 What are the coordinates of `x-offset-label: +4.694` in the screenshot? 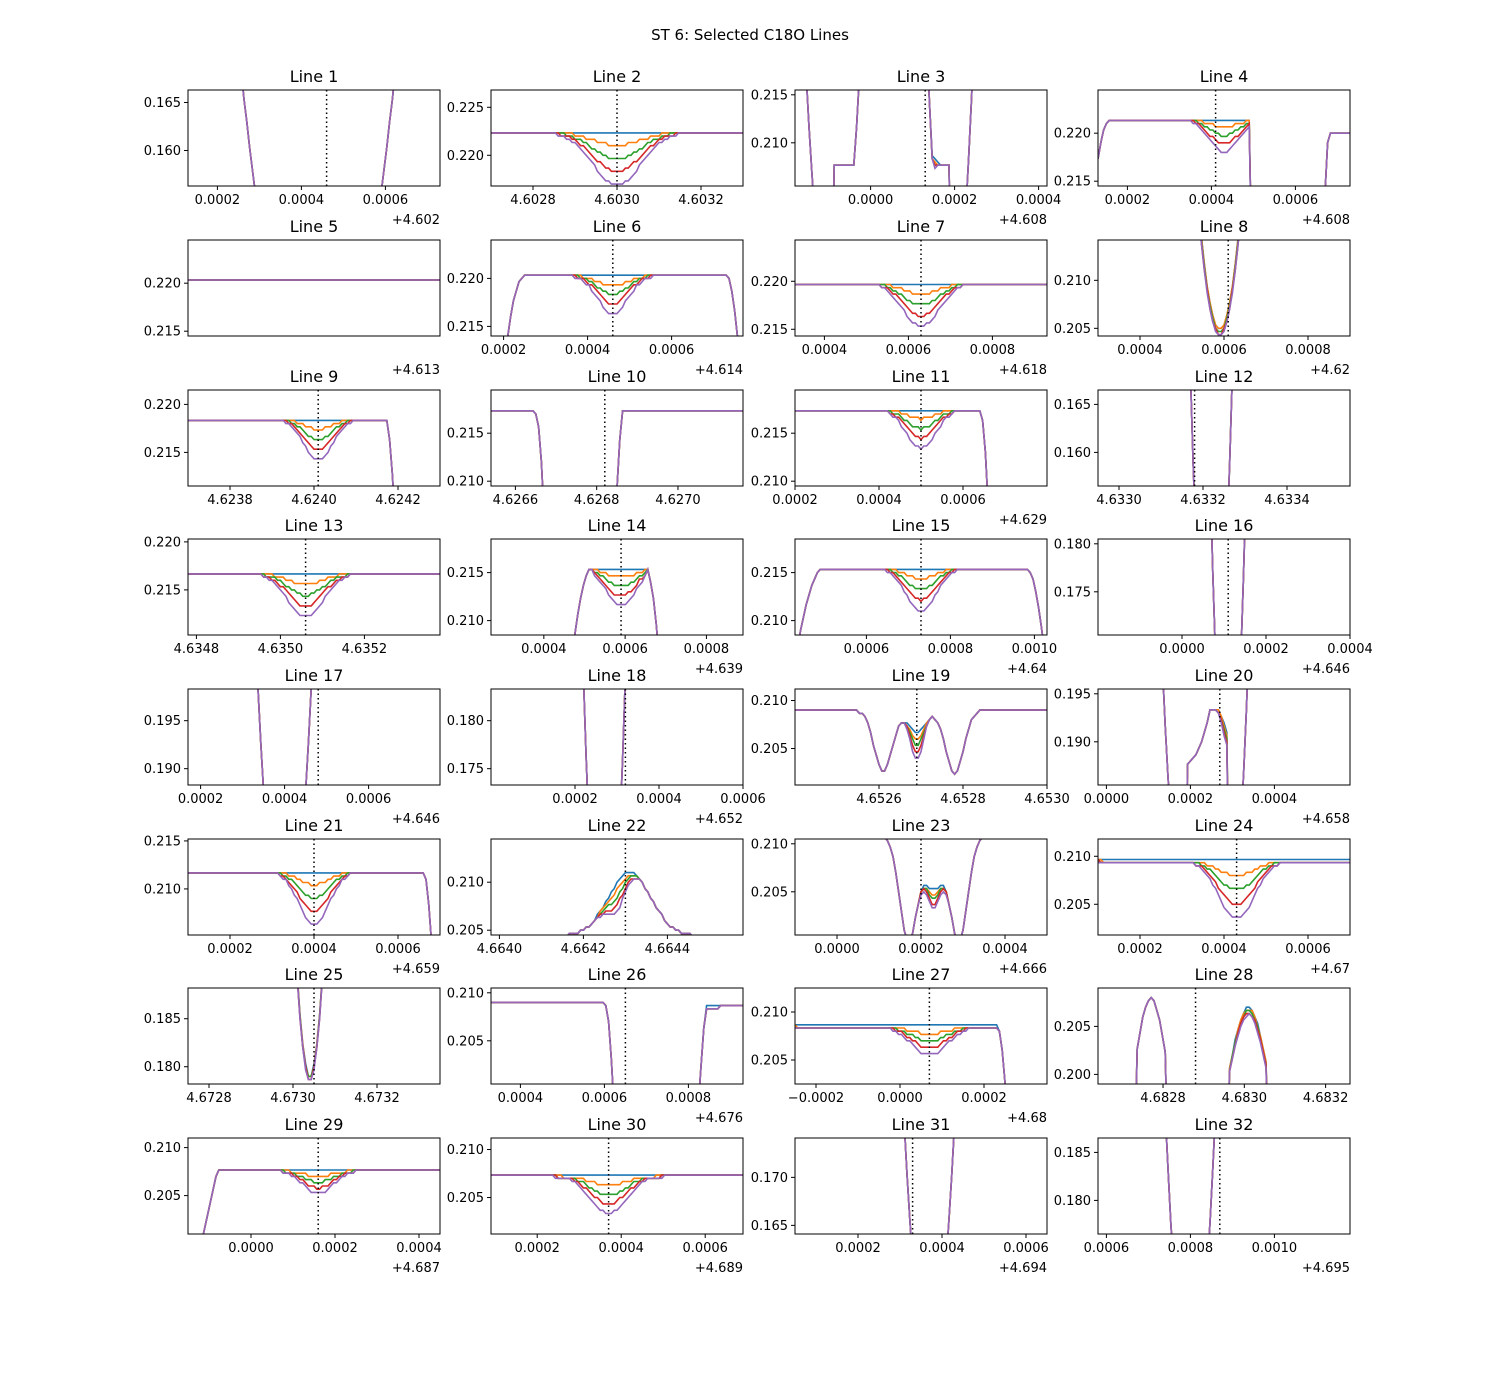 It's located at (1023, 1268).